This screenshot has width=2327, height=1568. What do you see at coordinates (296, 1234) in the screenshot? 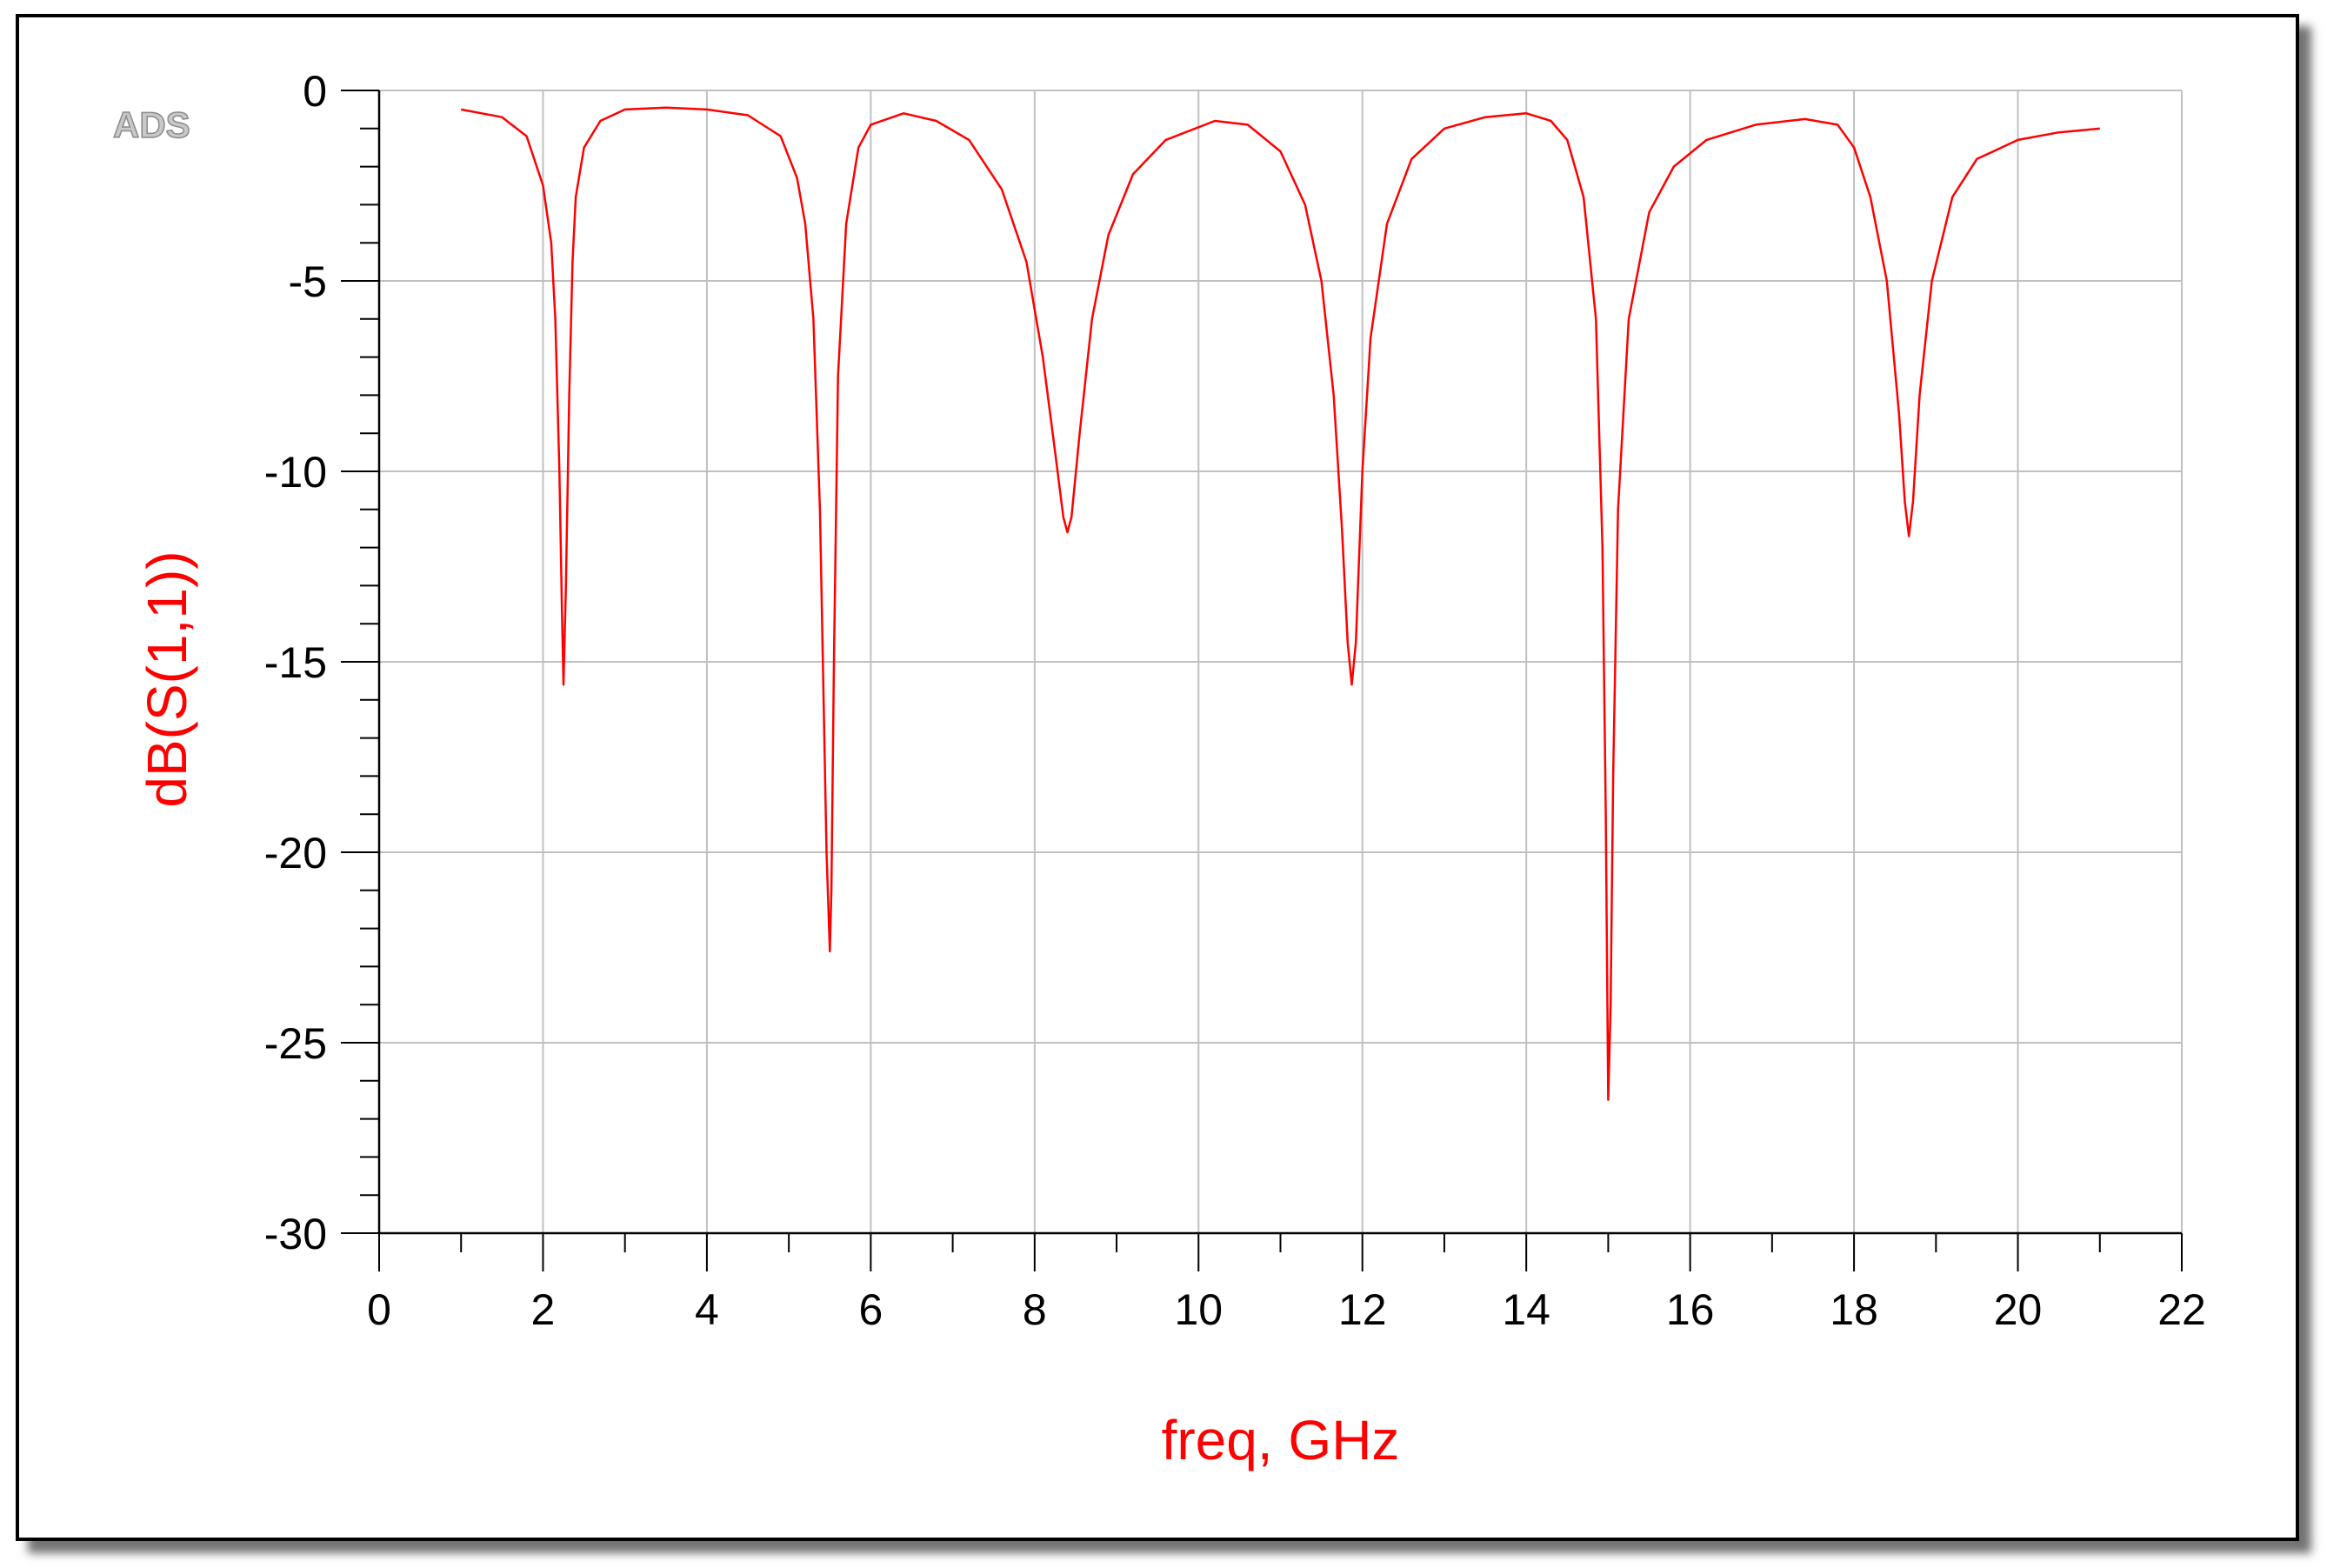
I see `y-tick-label: -30` at bounding box center [296, 1234].